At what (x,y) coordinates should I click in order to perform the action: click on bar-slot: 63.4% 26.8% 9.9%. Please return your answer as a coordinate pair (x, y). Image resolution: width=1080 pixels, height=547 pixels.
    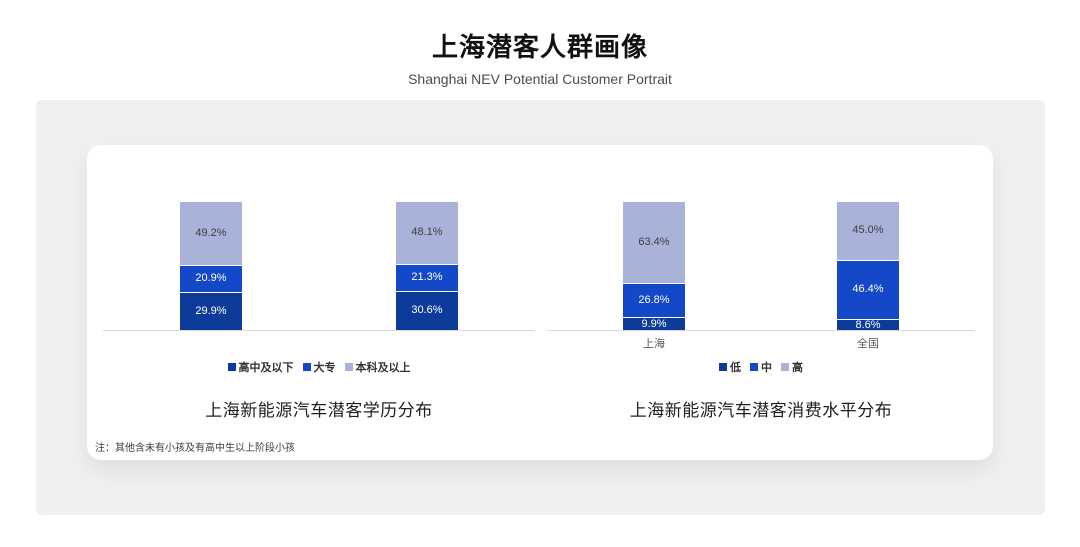
    Looking at the image, I should click on (654, 266).